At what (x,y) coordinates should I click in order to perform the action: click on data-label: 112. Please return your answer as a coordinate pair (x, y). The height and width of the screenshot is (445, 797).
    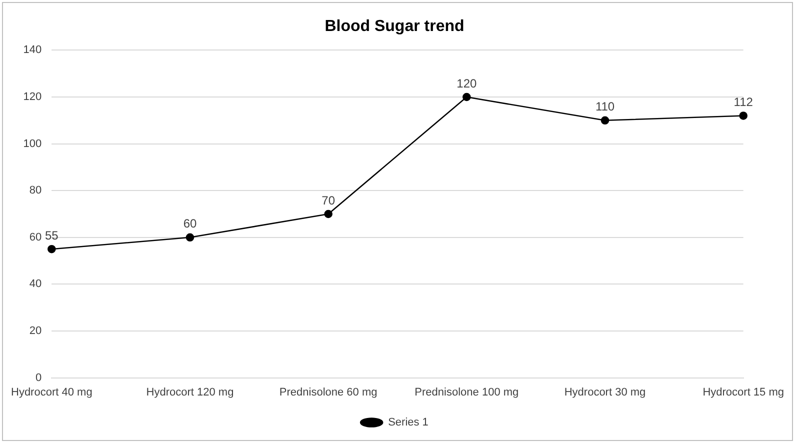
    Looking at the image, I should click on (744, 102).